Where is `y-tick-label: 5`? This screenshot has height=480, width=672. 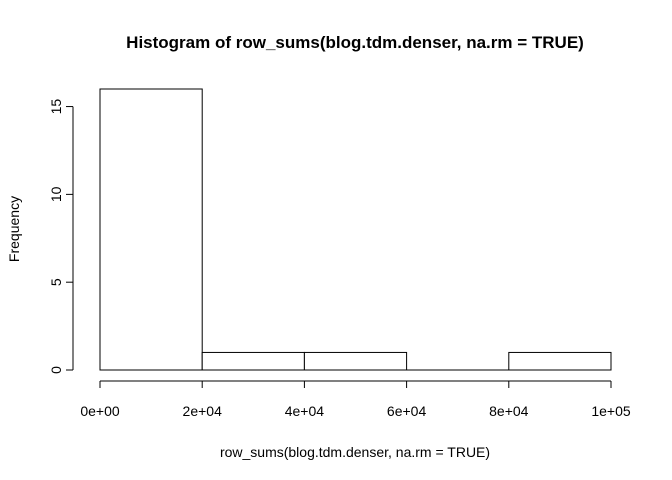
y-tick-label: 5 is located at coordinates (56, 282).